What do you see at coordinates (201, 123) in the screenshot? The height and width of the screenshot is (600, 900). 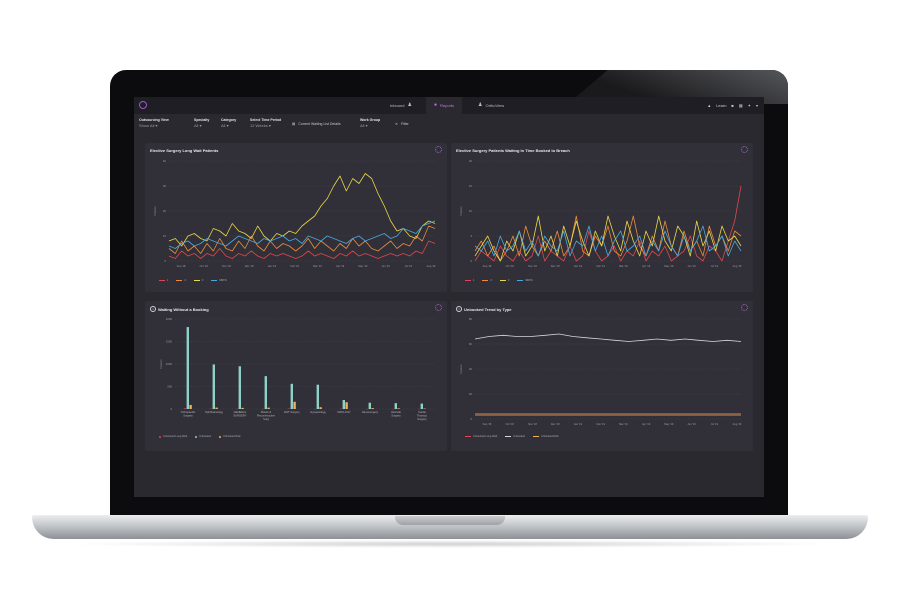 I see `filter-specialty: Specialty All ▾` at bounding box center [201, 123].